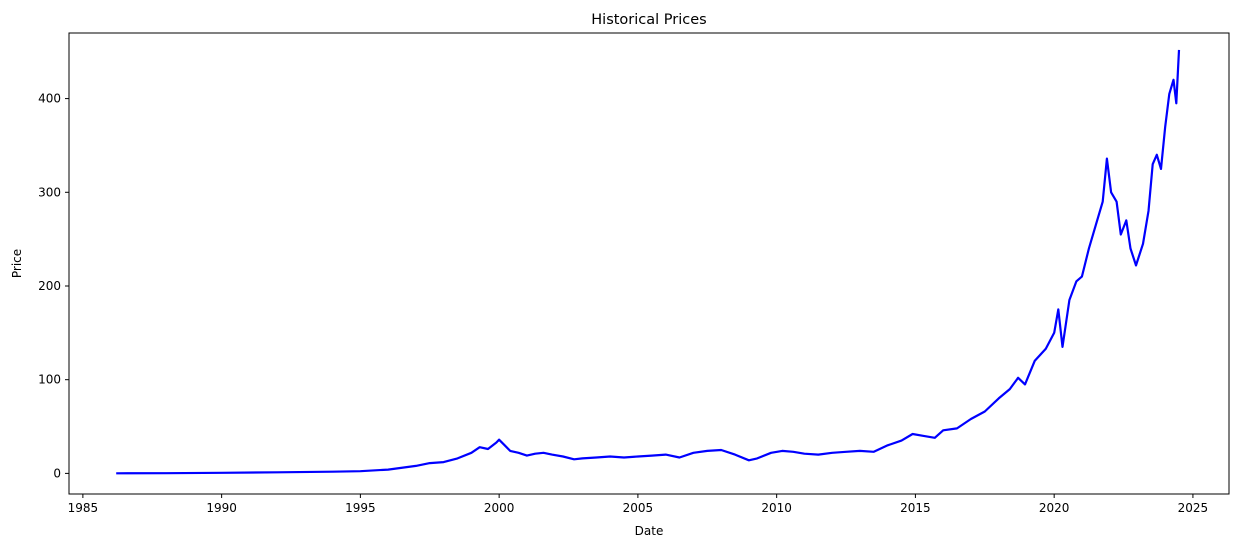  I want to click on x-tick-label: 2005, so click(638, 508).